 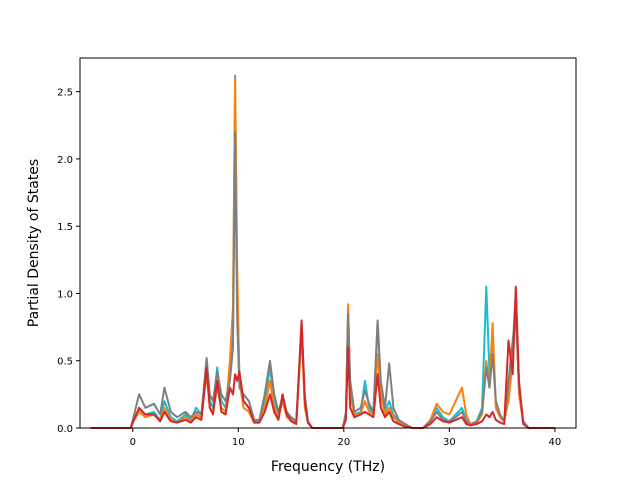 I want to click on y-tick-label: 1.0, so click(x=65, y=294).